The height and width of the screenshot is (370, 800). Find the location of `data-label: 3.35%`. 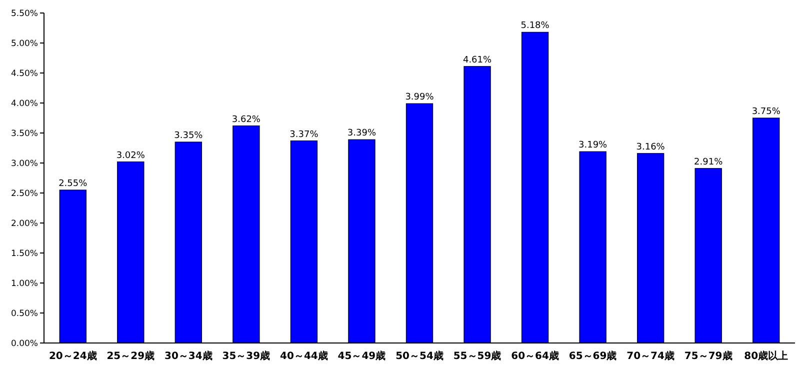

data-label: 3.35% is located at coordinates (189, 136).